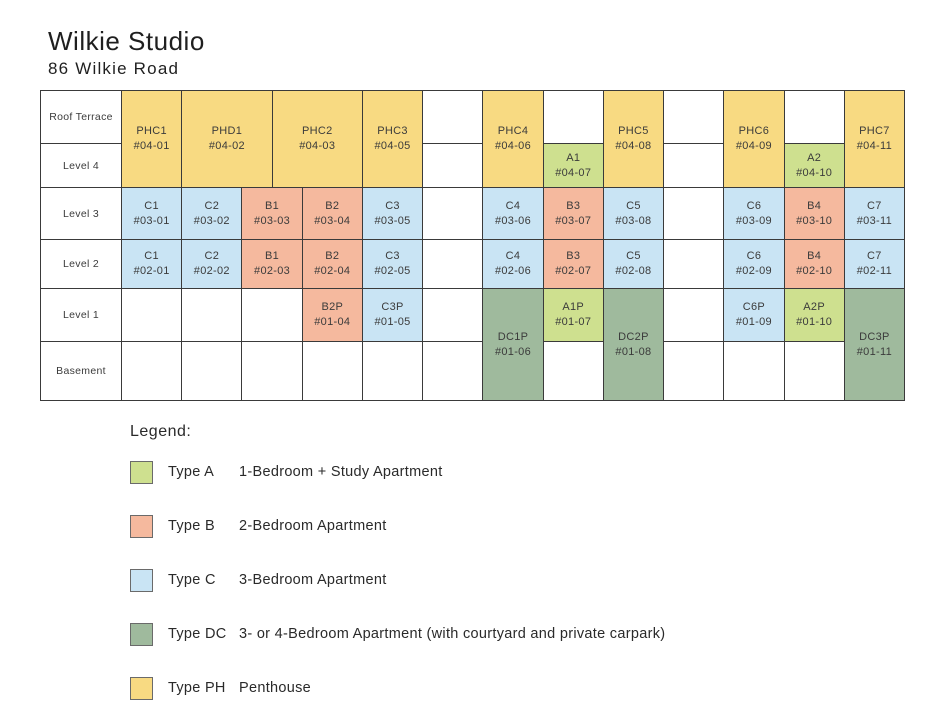 The height and width of the screenshot is (717, 943). What do you see at coordinates (81, 264) in the screenshot?
I see `row-label-level-2: Level 2` at bounding box center [81, 264].